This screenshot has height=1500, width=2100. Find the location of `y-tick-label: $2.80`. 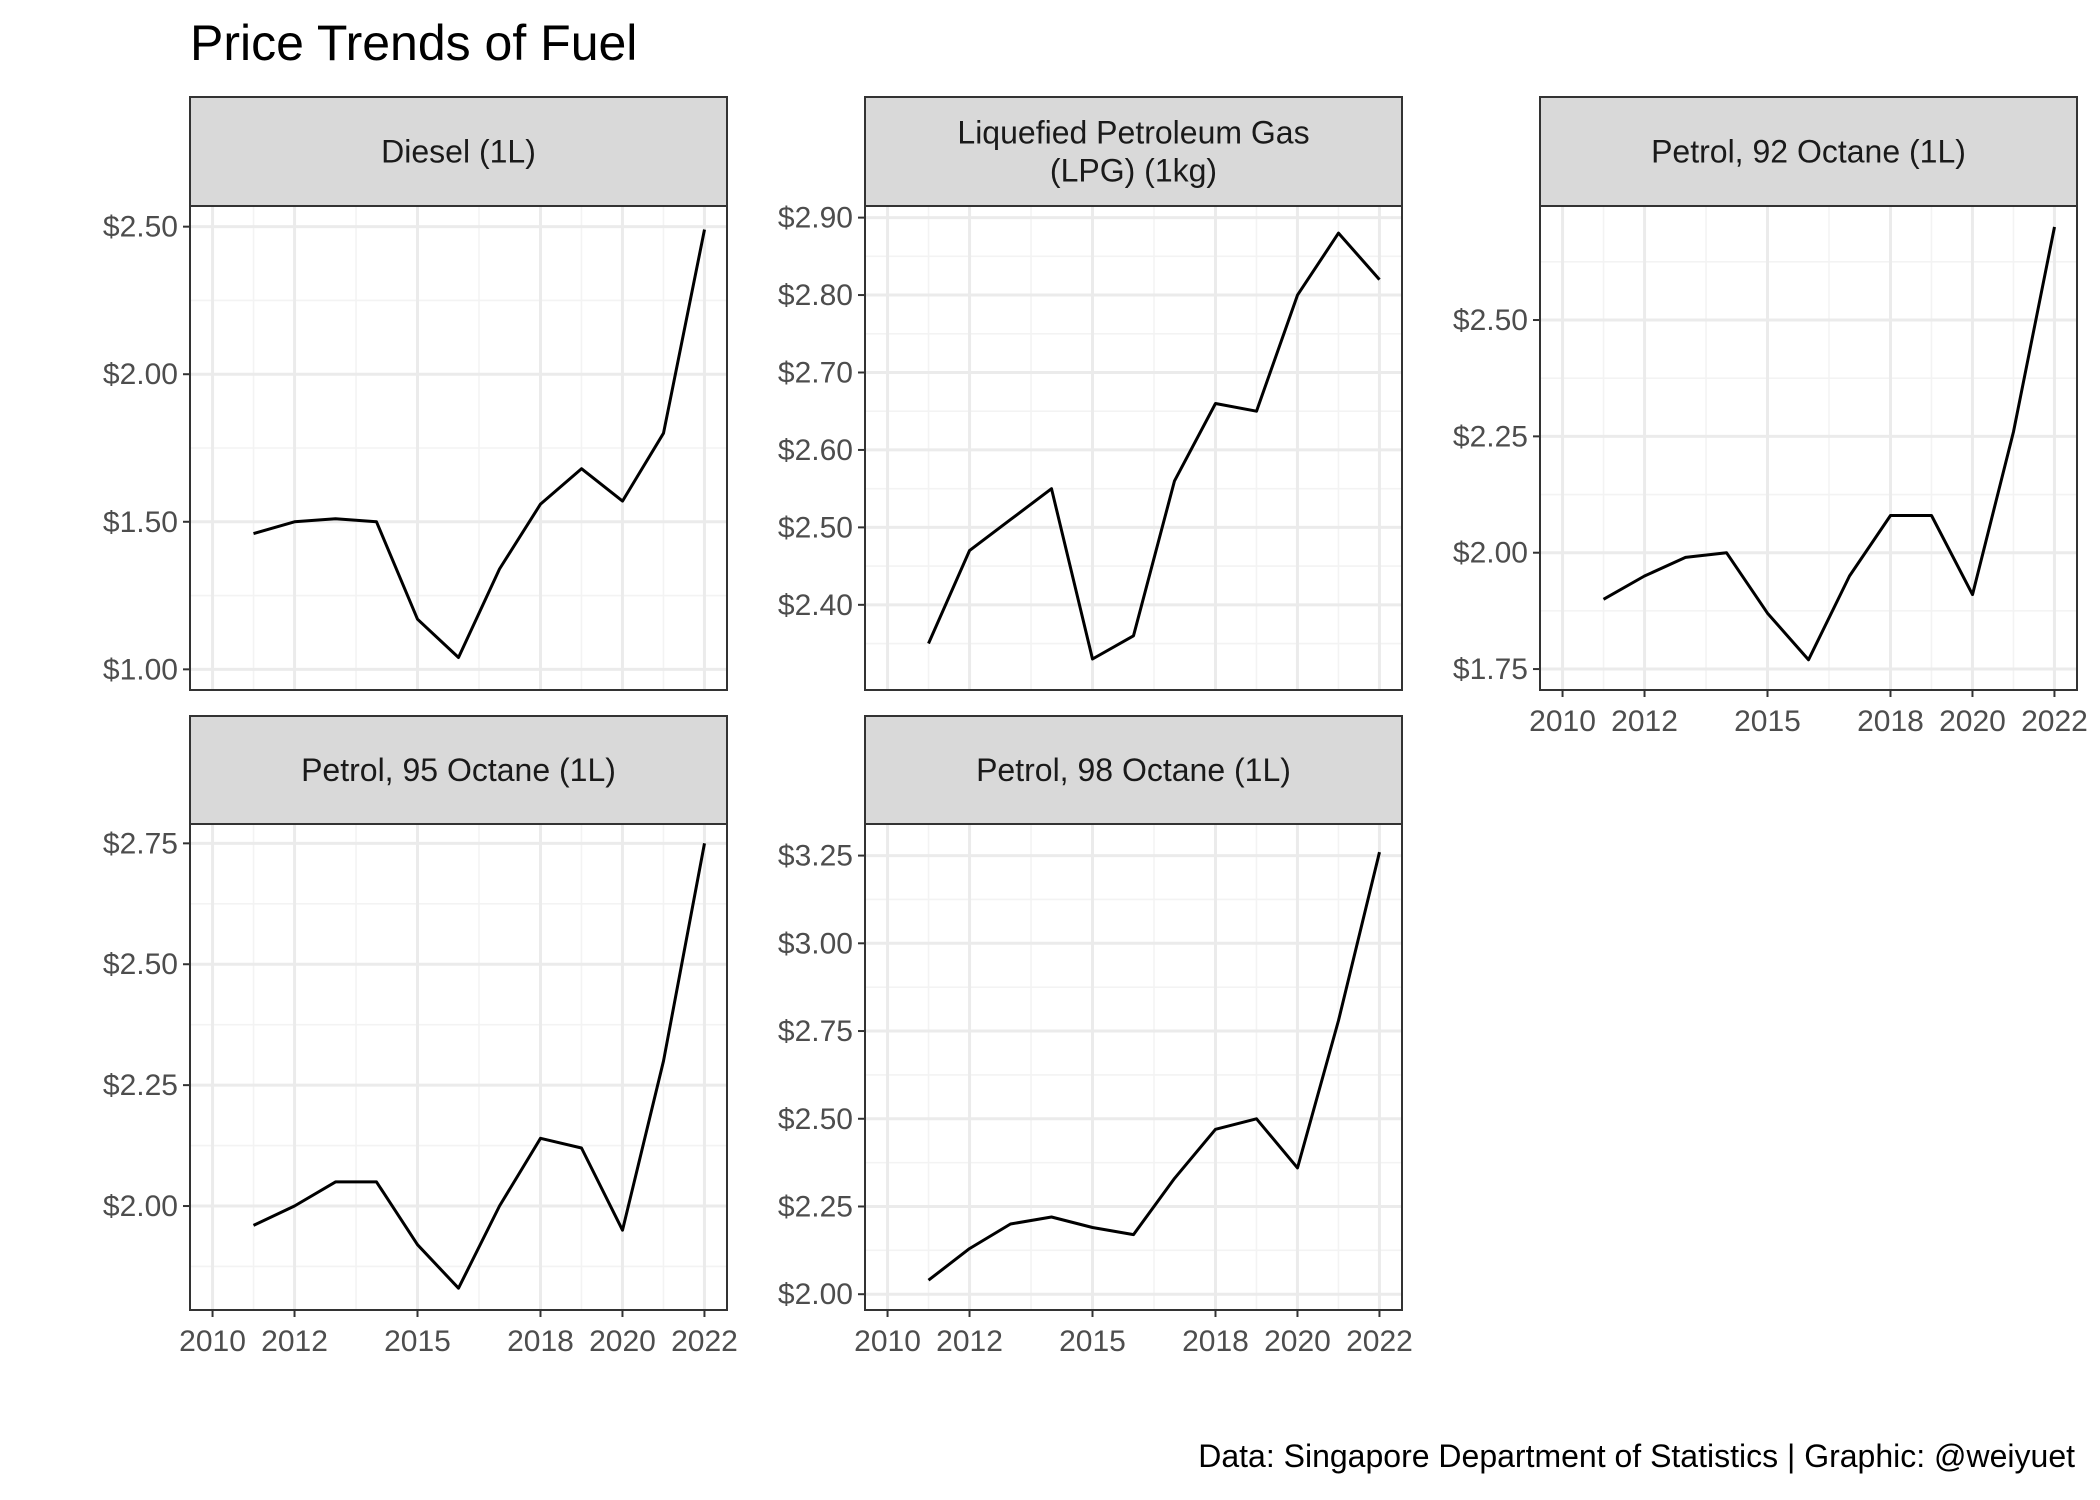

y-tick-label: $2.80 is located at coordinates (815, 295).